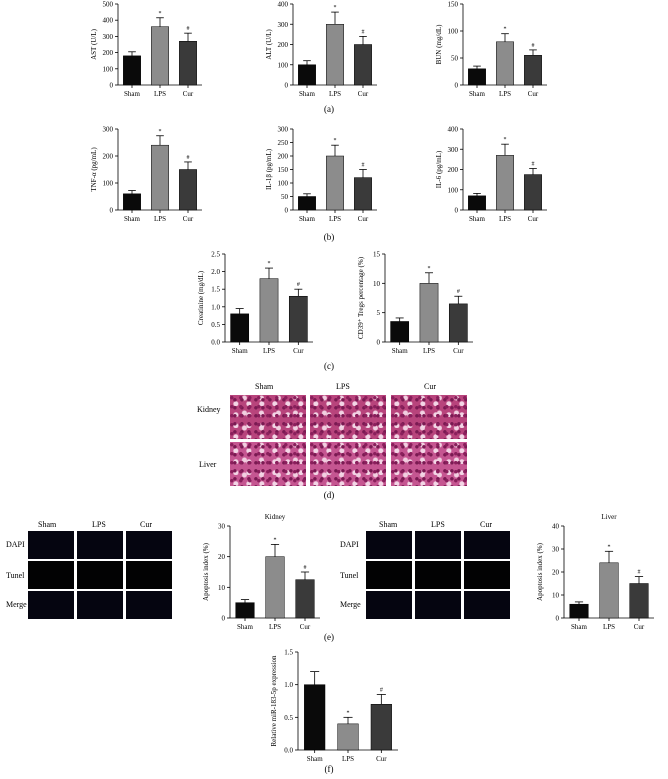 This screenshot has width=668, height=779. Describe the element at coordinates (361, 297) in the screenshot. I see `y-axis-label: CD39⁺ Tregs percentage (%)` at that location.